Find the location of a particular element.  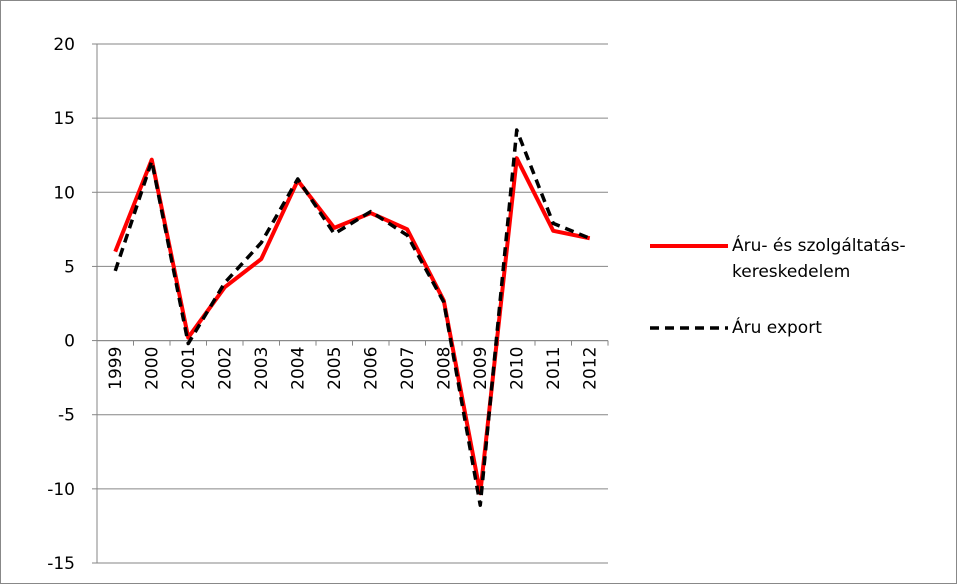

y-tick-label: 5 is located at coordinates (69, 267).